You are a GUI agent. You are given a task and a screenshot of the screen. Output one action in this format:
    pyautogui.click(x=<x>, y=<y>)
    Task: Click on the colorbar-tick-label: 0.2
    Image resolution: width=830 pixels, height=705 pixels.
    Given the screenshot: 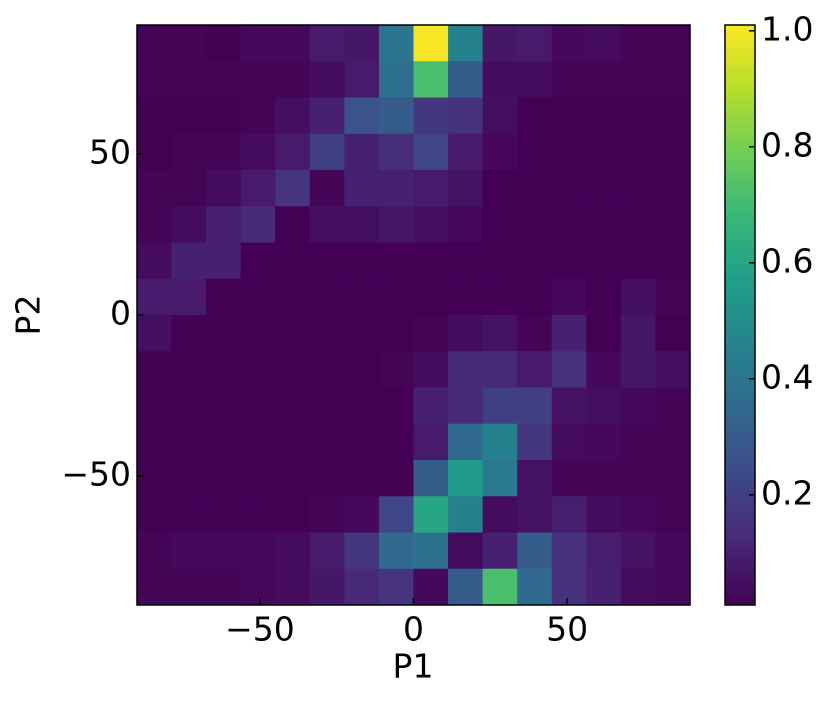 What is the action you would take?
    pyautogui.click(x=787, y=492)
    